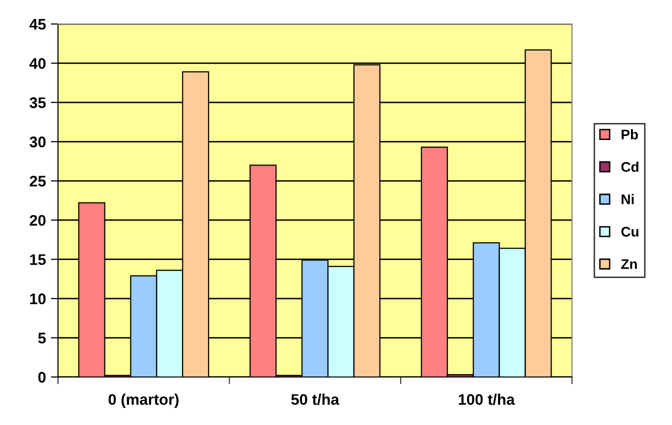 The image size is (672, 425). Describe the element at coordinates (486, 400) in the screenshot. I see `x-tick-label: 100 t/ha` at that location.